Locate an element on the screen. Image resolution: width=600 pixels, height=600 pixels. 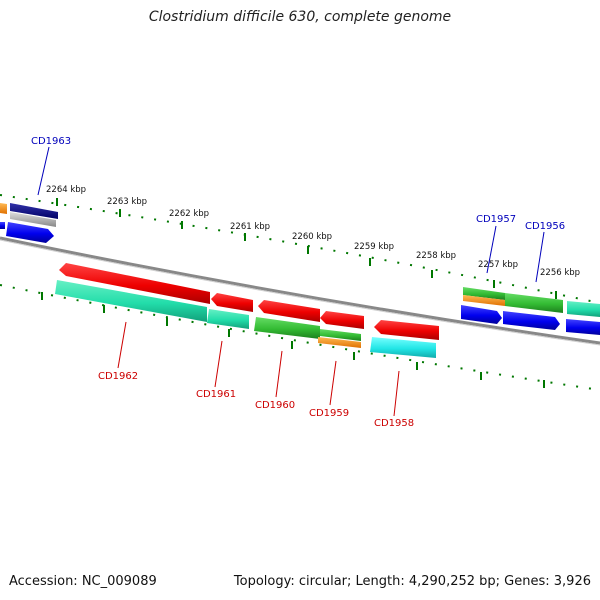
feature-cd1962-teal is located at coordinates (131, 301).